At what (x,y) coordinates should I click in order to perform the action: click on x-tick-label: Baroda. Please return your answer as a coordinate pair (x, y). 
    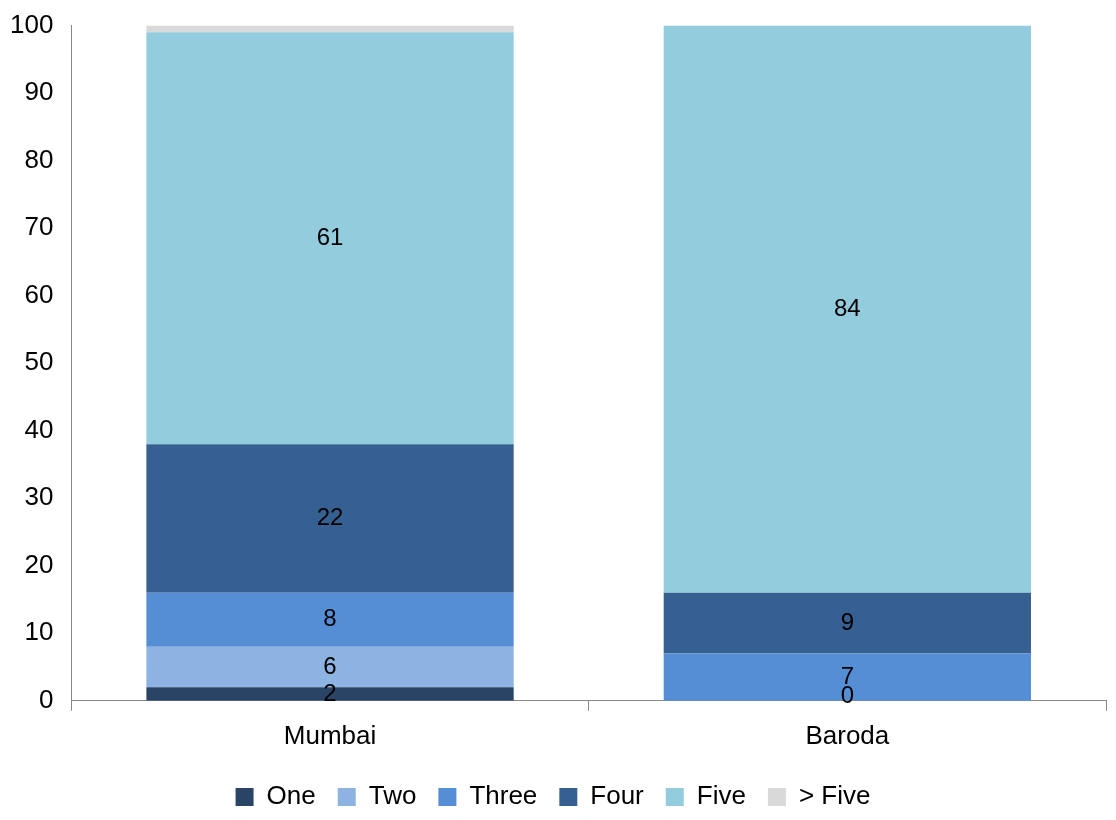
    Looking at the image, I should click on (847, 734).